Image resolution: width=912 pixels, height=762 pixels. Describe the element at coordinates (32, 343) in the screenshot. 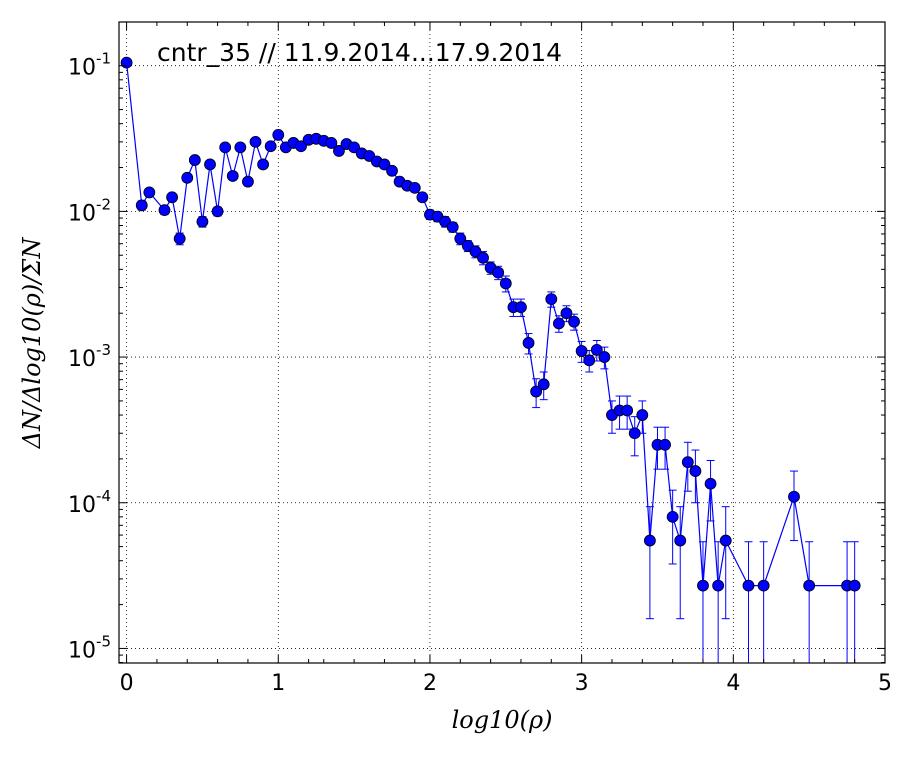

I see `y-axis-label: ΔN/Δlog10(ρ)/ΣN` at that location.